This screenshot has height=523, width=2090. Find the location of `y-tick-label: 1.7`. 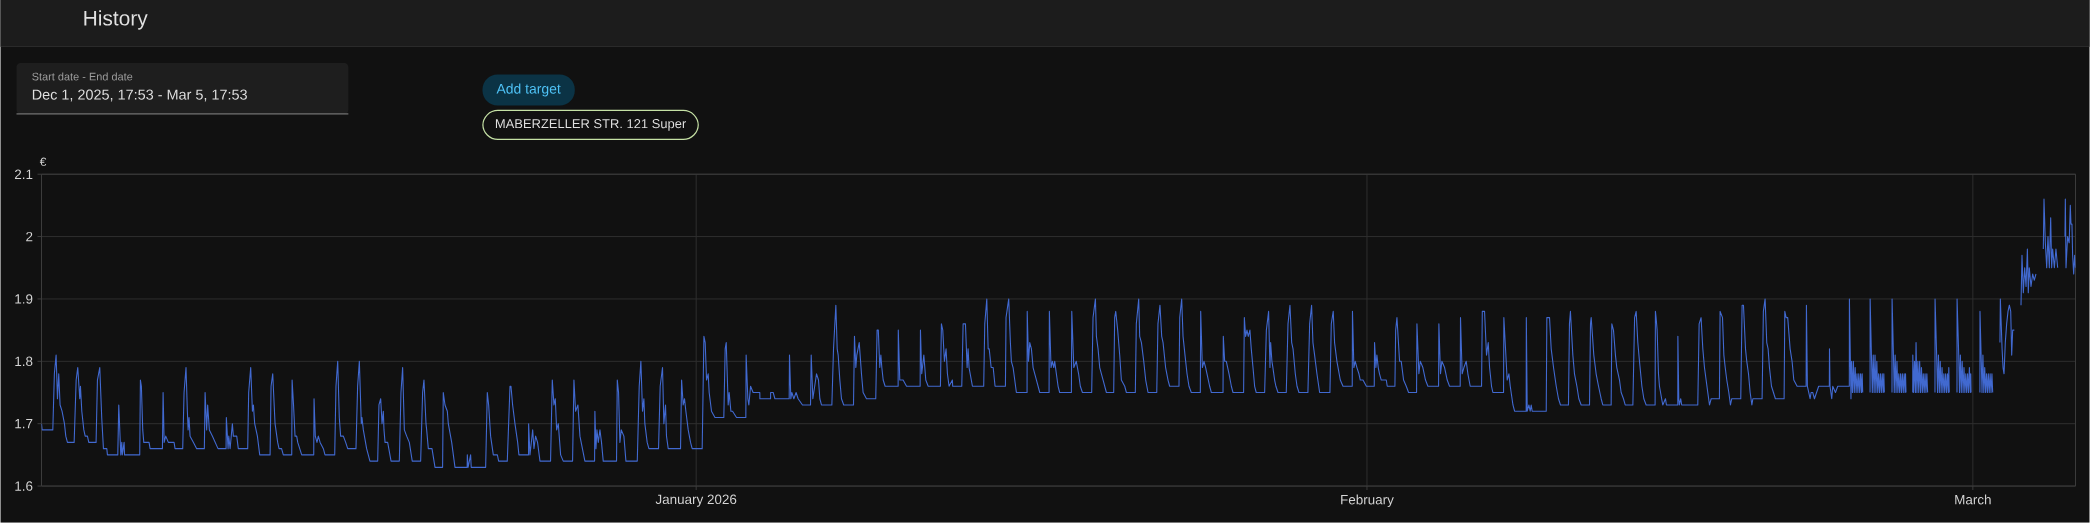

y-tick-label: 1.7 is located at coordinates (24, 424).